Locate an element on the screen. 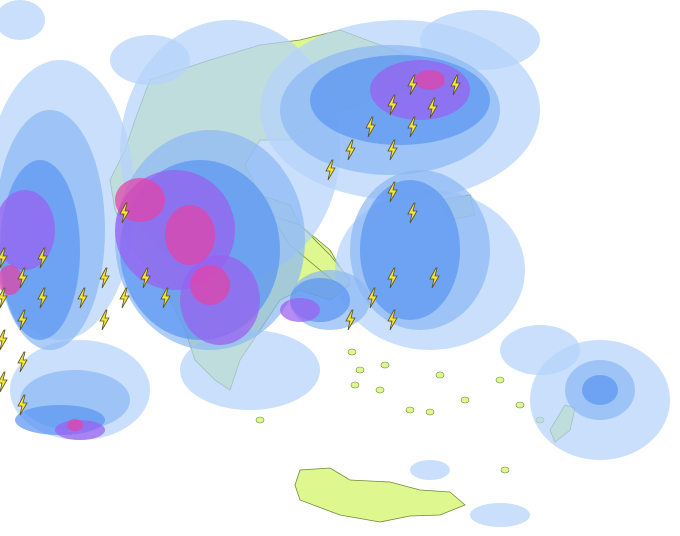 The height and width of the screenshot is (536, 680). land-crete is located at coordinates (380, 495).